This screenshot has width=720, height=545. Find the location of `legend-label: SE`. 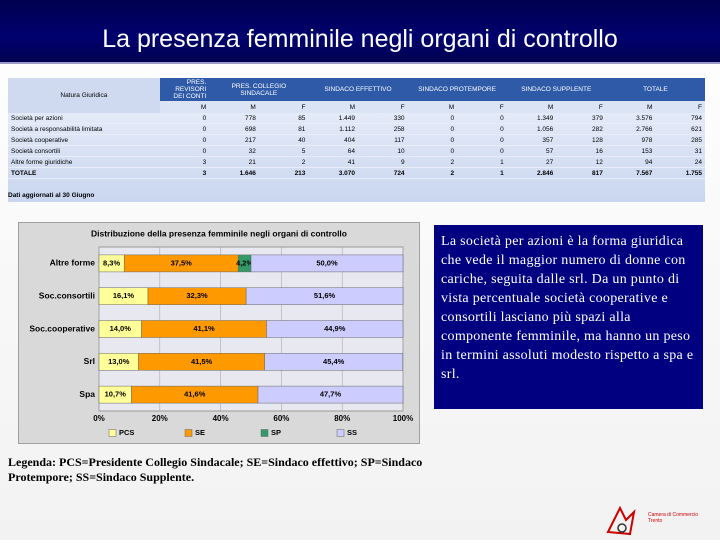

legend-label: SE is located at coordinates (200, 432).